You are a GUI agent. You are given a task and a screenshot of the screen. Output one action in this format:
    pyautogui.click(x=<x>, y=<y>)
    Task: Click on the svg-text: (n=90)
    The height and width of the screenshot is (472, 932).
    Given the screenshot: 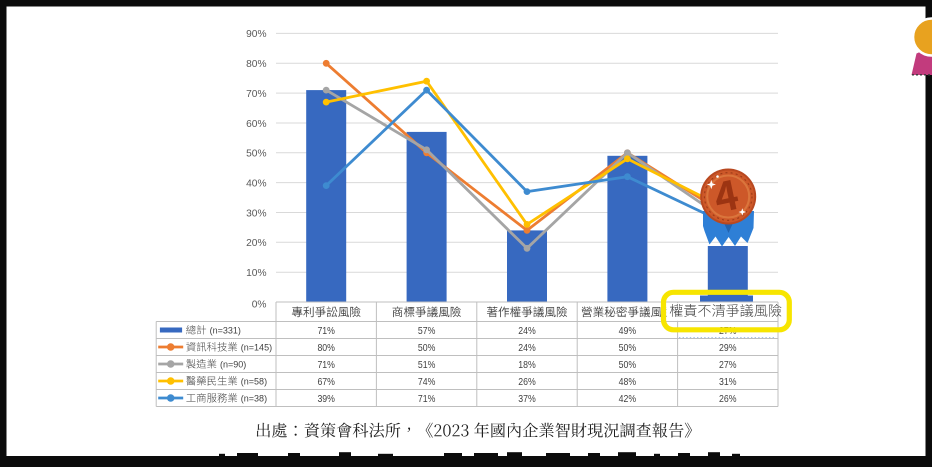 What is the action you would take?
    pyautogui.click(x=233, y=364)
    